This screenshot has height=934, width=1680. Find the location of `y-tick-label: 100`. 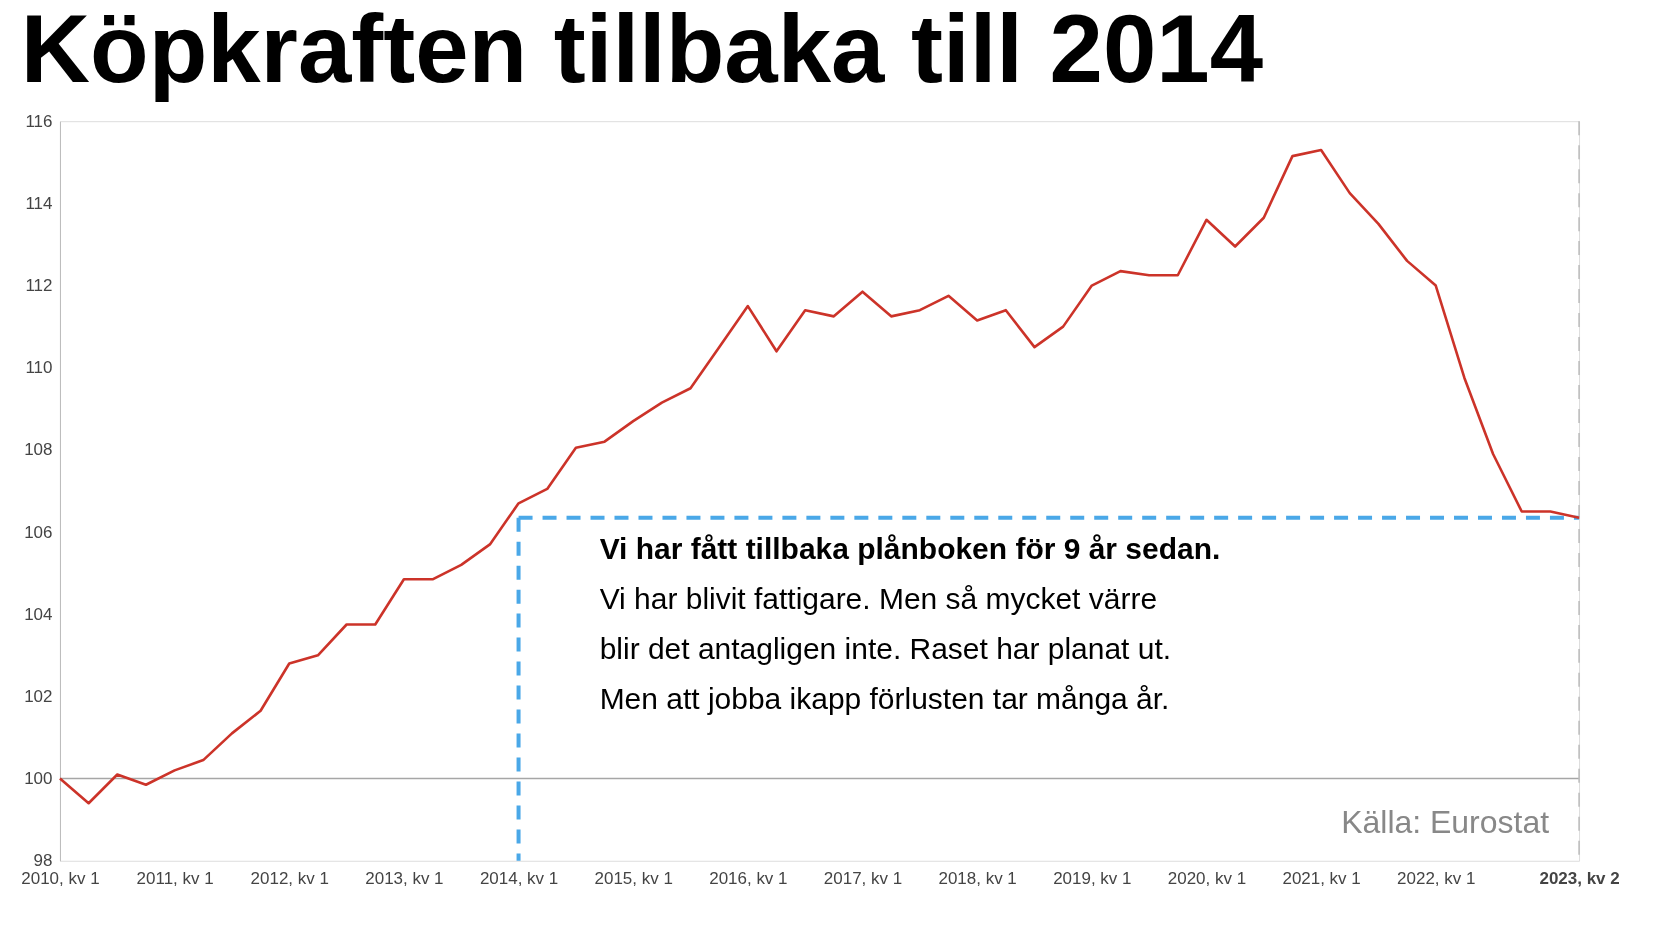

y-tick-label: 100 is located at coordinates (38, 779).